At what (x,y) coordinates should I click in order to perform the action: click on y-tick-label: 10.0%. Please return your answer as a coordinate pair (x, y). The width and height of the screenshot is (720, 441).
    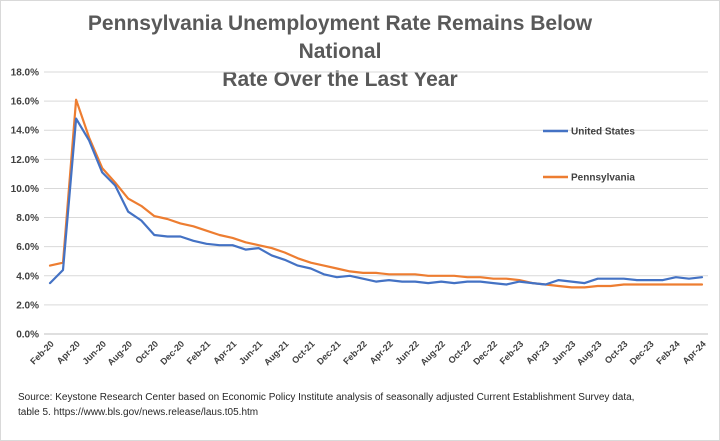
    Looking at the image, I should click on (25, 189).